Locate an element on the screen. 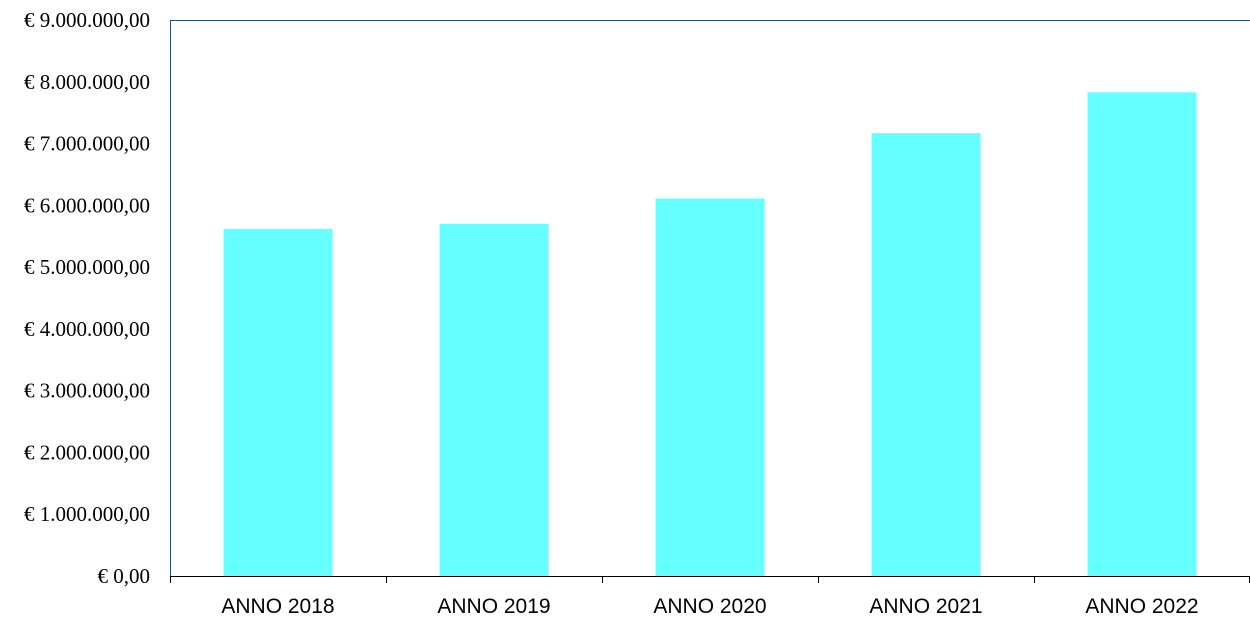 Image resolution: width=1250 pixels, height=620 pixels. x-tick-label: ANNO 2022 is located at coordinates (1141, 606).